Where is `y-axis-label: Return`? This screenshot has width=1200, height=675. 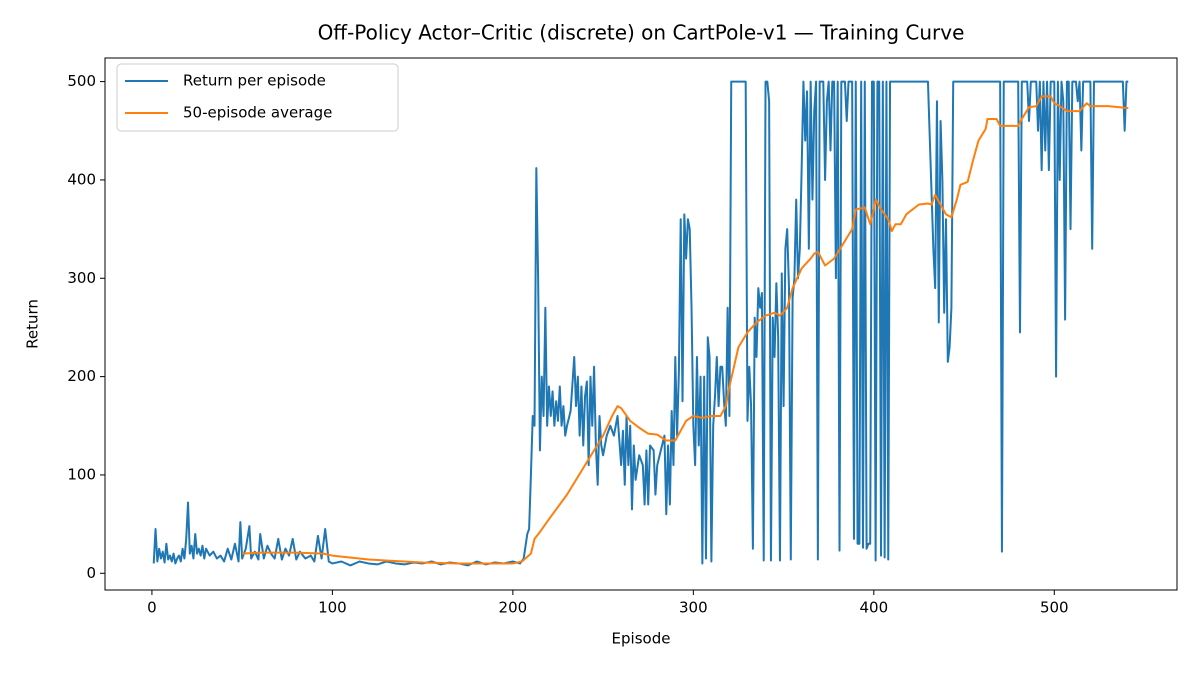
y-axis-label: Return is located at coordinates (33, 324).